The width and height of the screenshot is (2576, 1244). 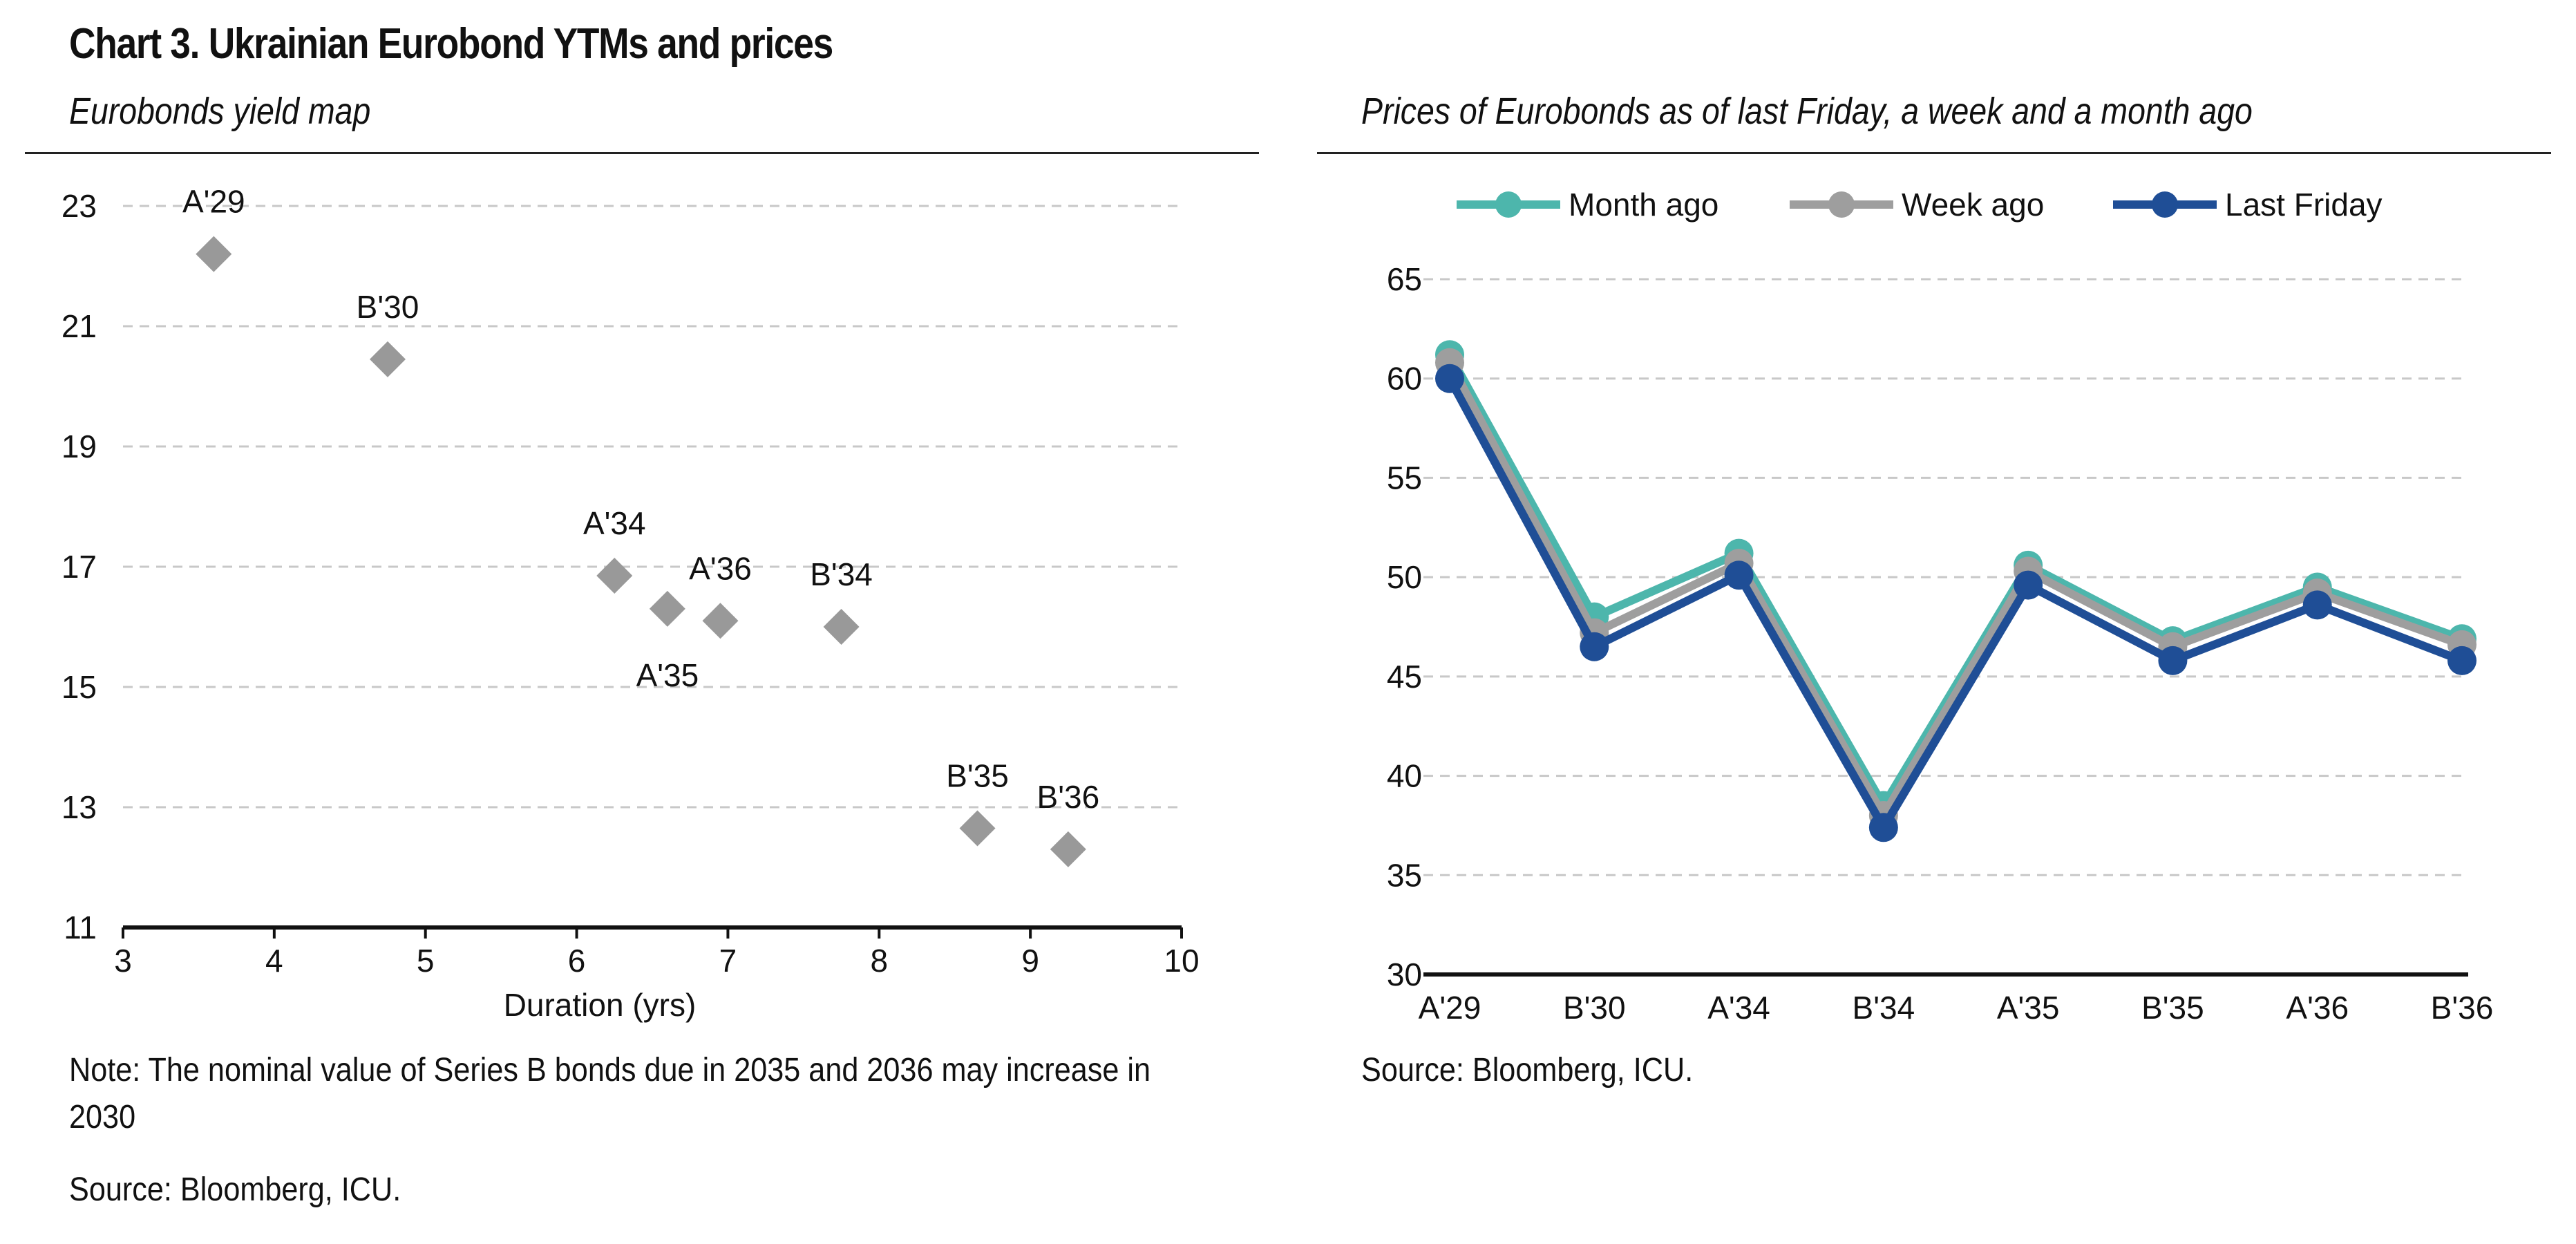 I want to click on data-label-b-30: B'30, so click(x=388, y=307).